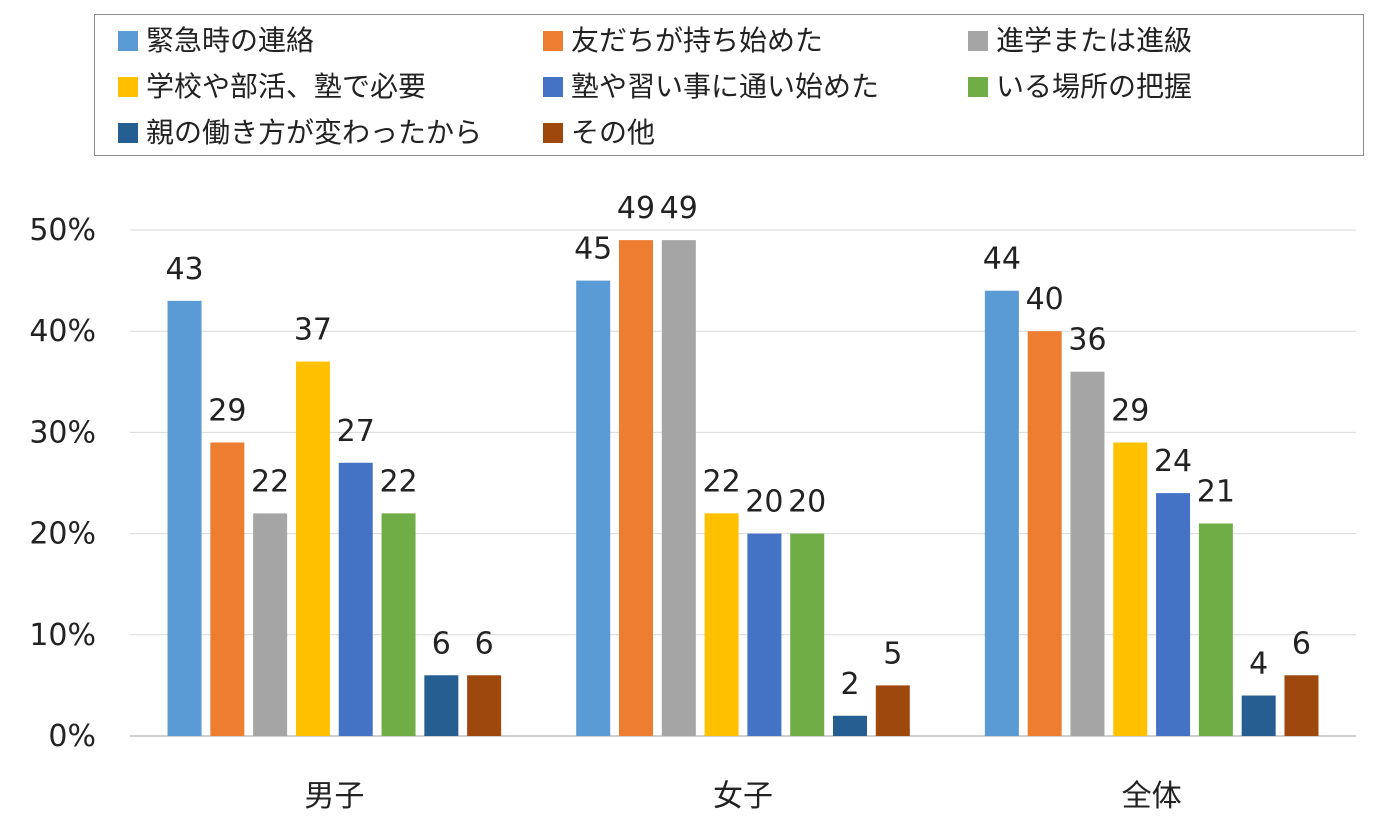 Image resolution: width=1385 pixels, height=836 pixels. I want to click on legend-item: いる場所の把握, so click(1080, 87).